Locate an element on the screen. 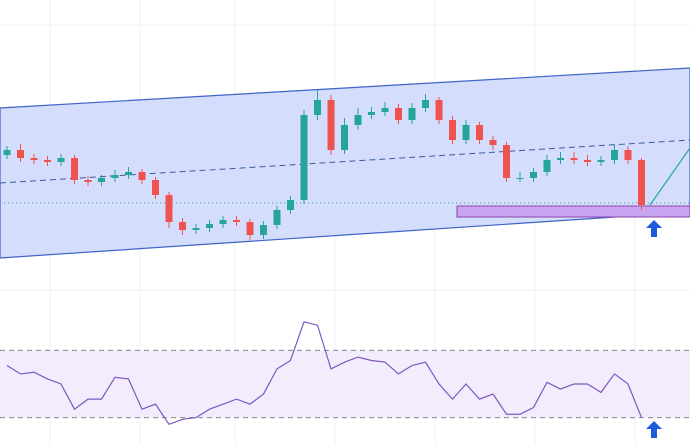  zone is located at coordinates (573, 211).